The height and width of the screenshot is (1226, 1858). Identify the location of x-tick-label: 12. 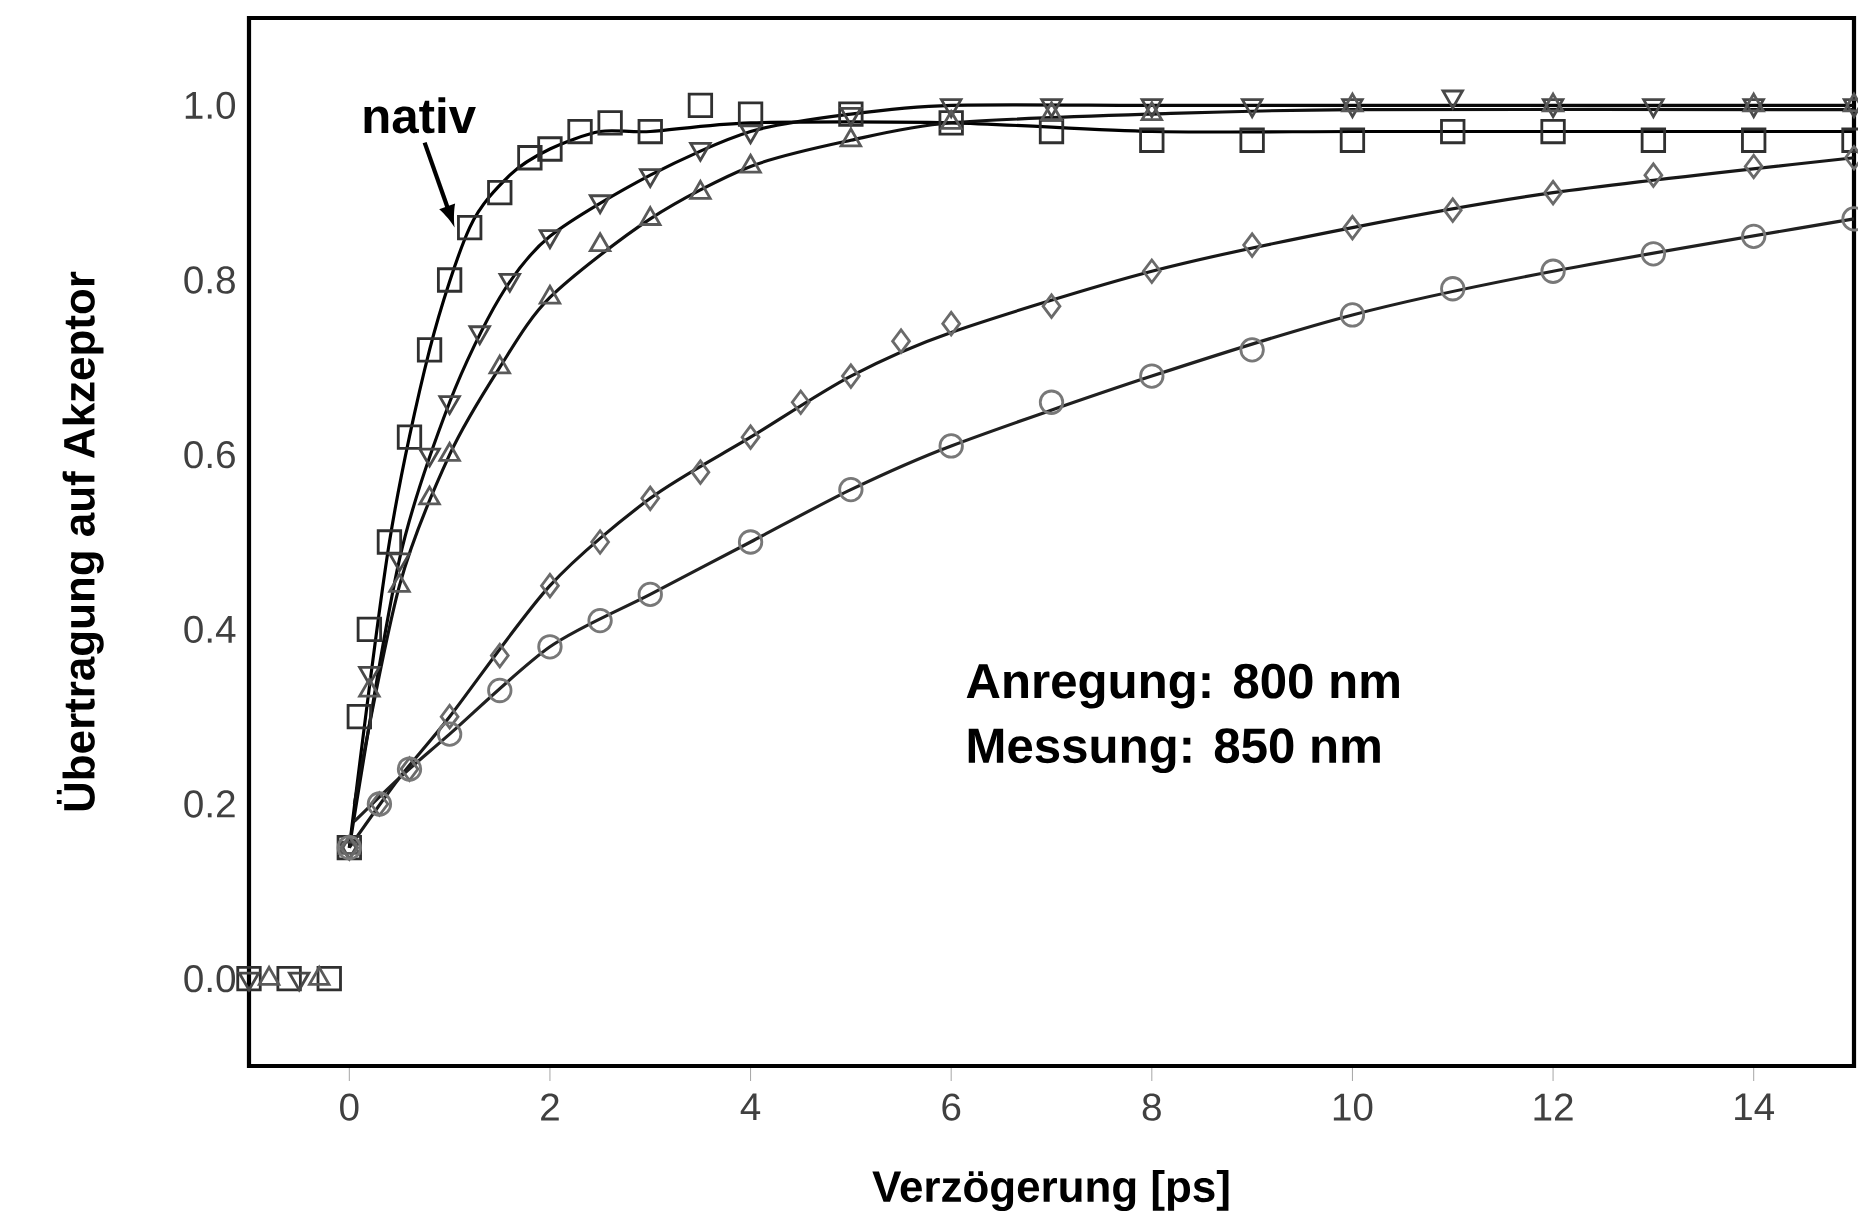
(1553, 1107).